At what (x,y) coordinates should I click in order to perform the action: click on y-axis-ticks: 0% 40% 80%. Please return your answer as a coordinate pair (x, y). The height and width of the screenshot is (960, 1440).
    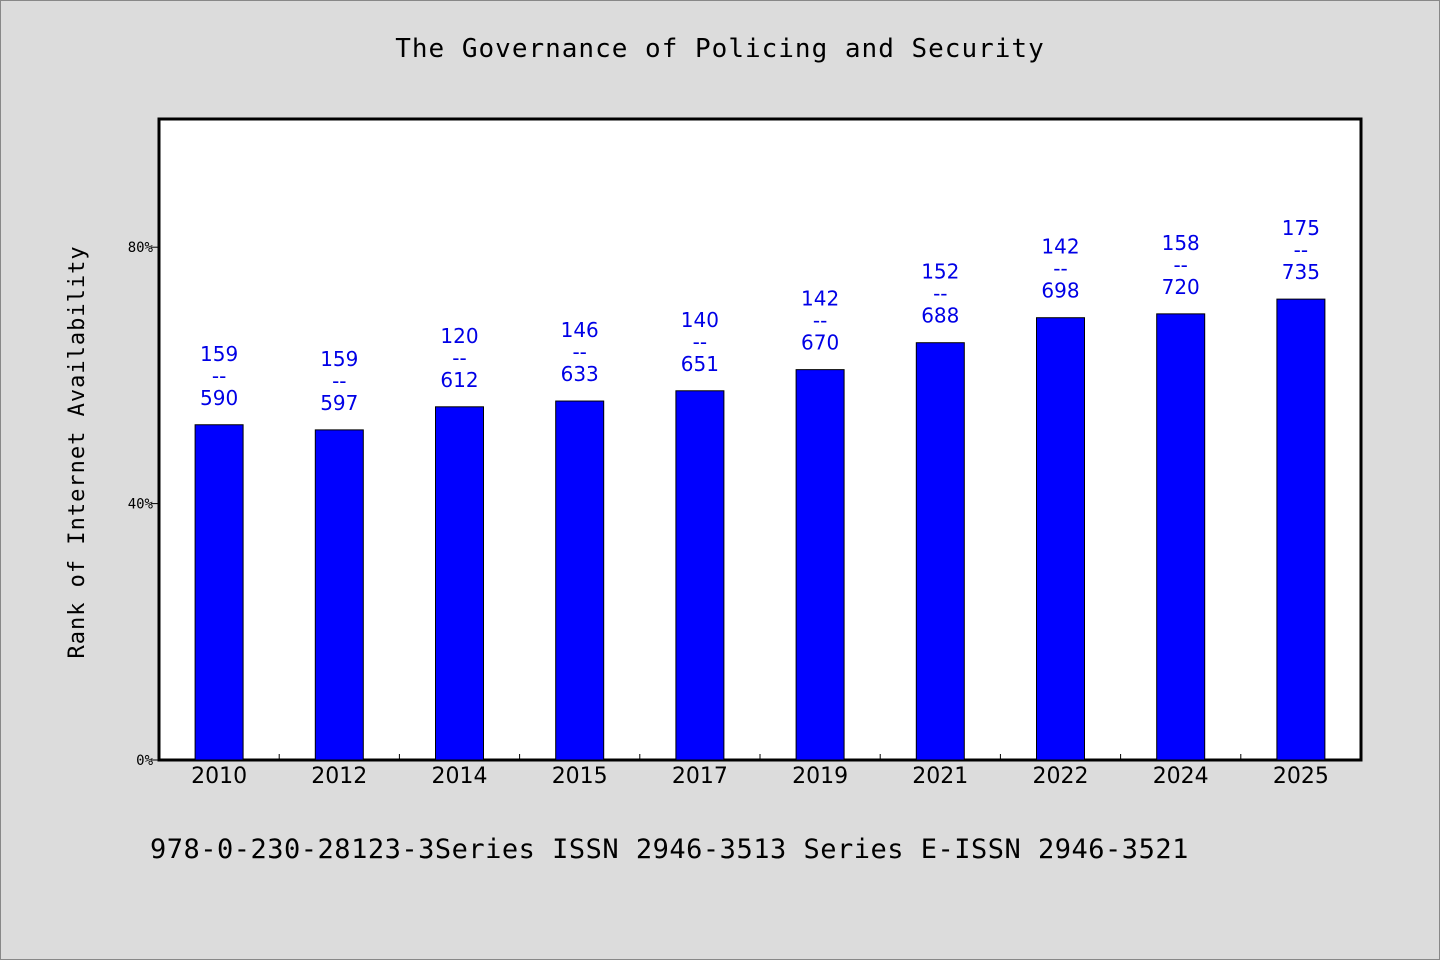
    Looking at the image, I should click on (143, 504).